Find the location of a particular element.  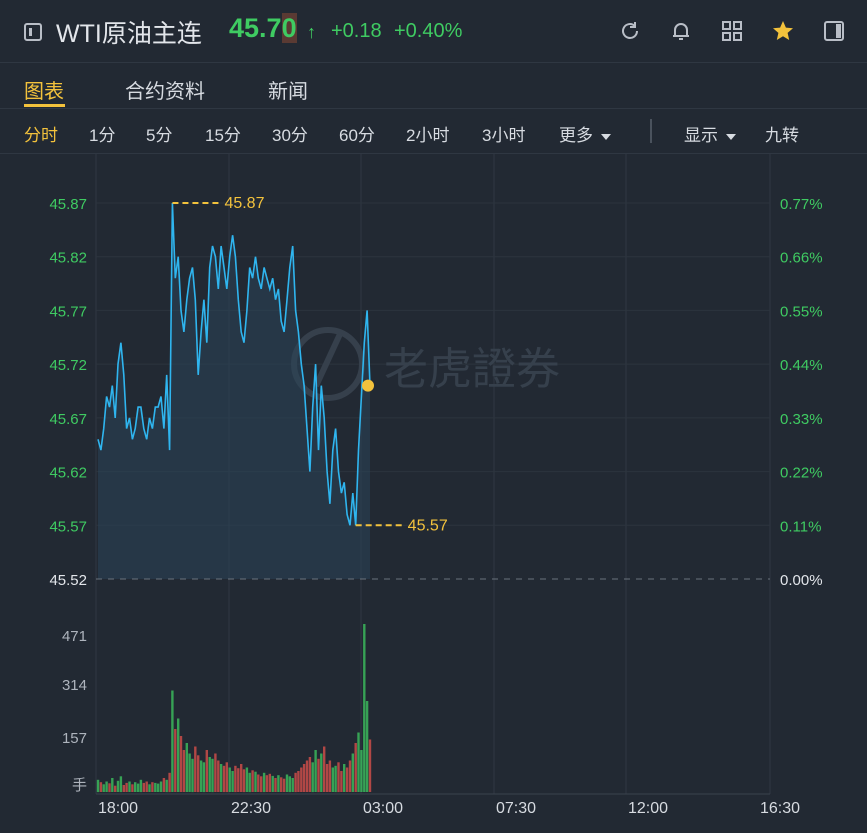

pct-tick: 0.22% is located at coordinates (801, 473).